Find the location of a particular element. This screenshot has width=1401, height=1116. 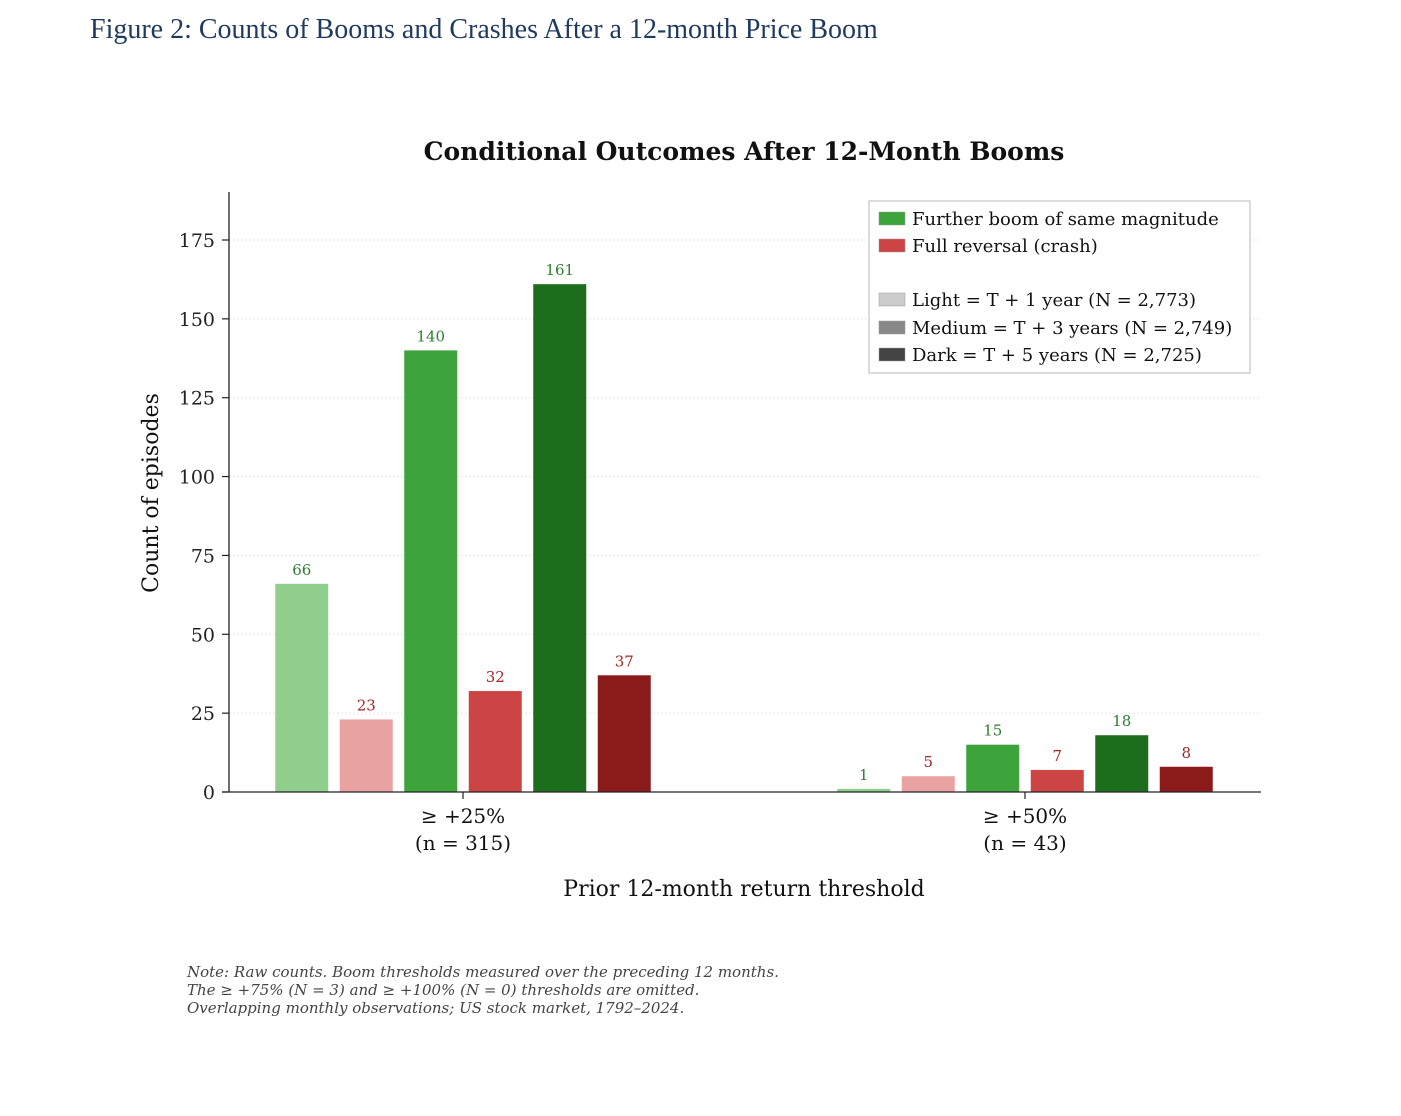

y-tick-label: 75 is located at coordinates (203, 556).